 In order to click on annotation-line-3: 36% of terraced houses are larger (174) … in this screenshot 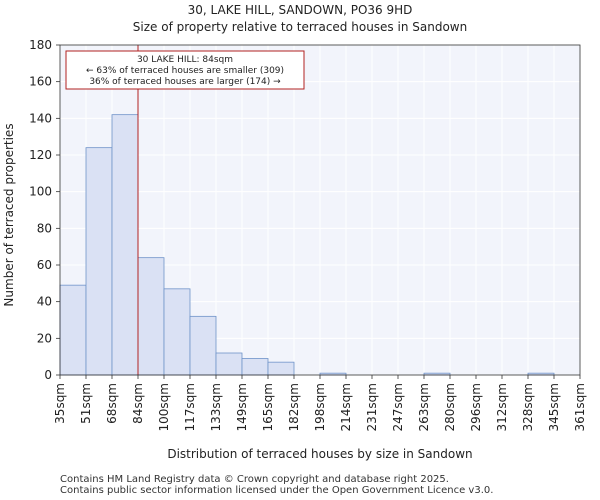, I will do `click(185, 82)`.